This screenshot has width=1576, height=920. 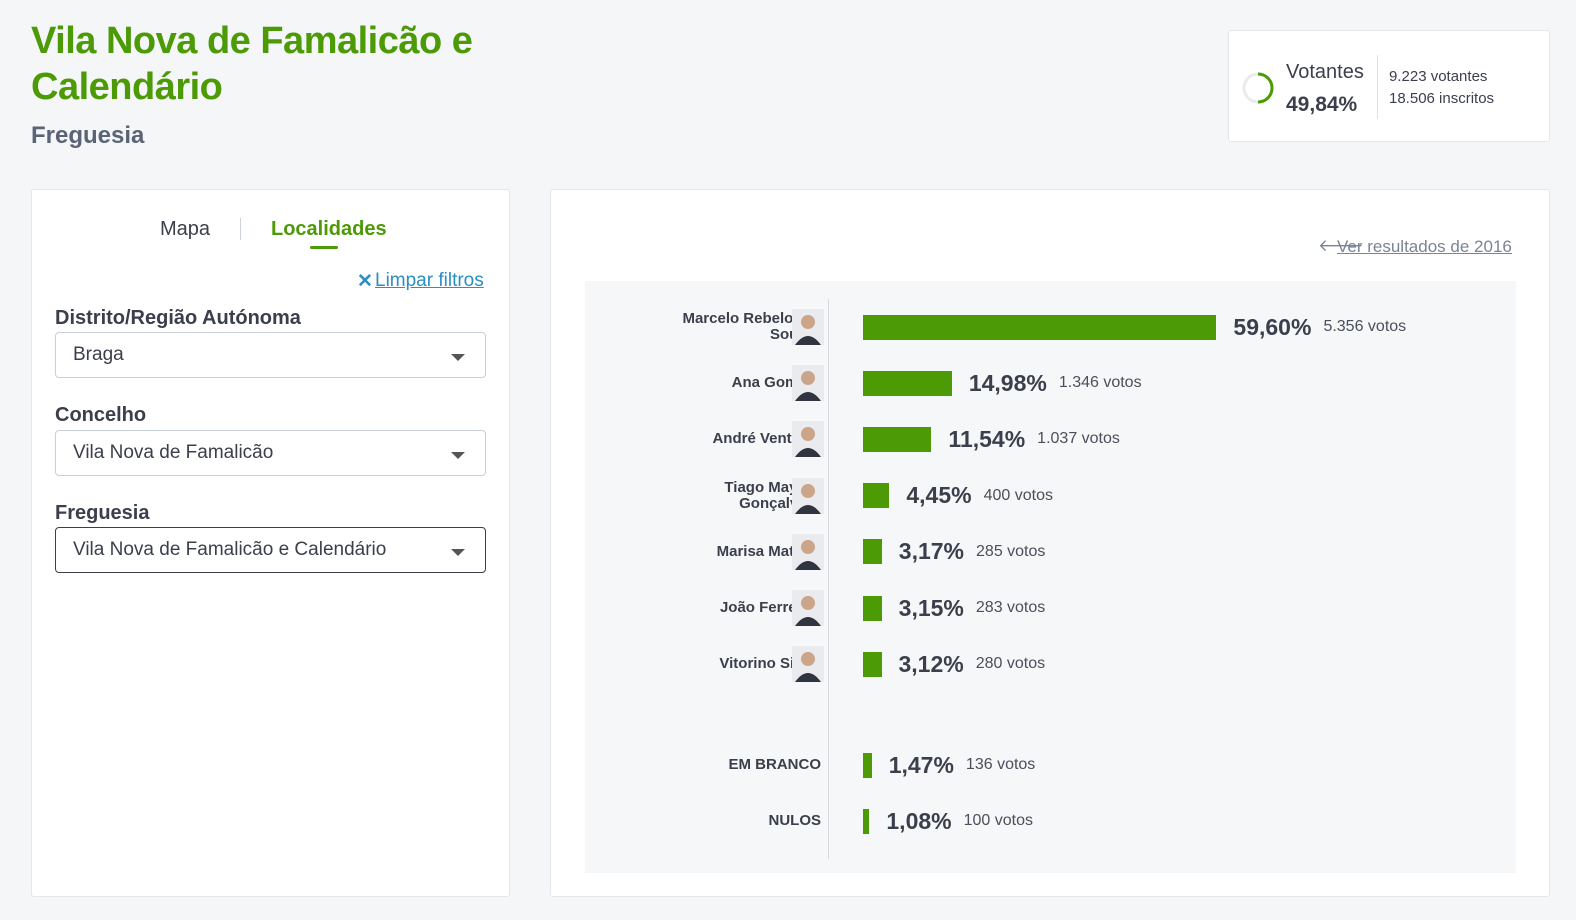 What do you see at coordinates (931, 551) in the screenshot?
I see `percent-label: 3,17%` at bounding box center [931, 551].